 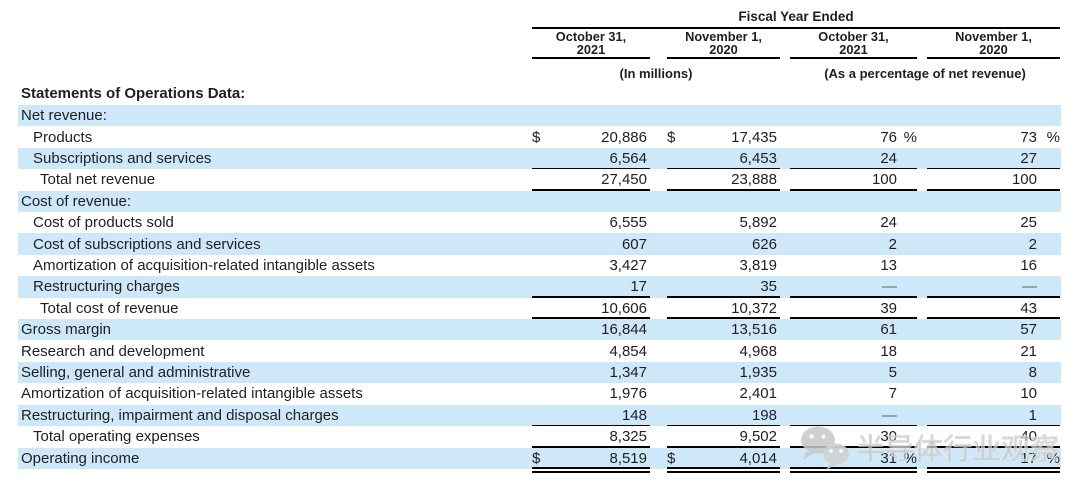 I want to click on cell-value: 4,854, so click(x=628, y=351).